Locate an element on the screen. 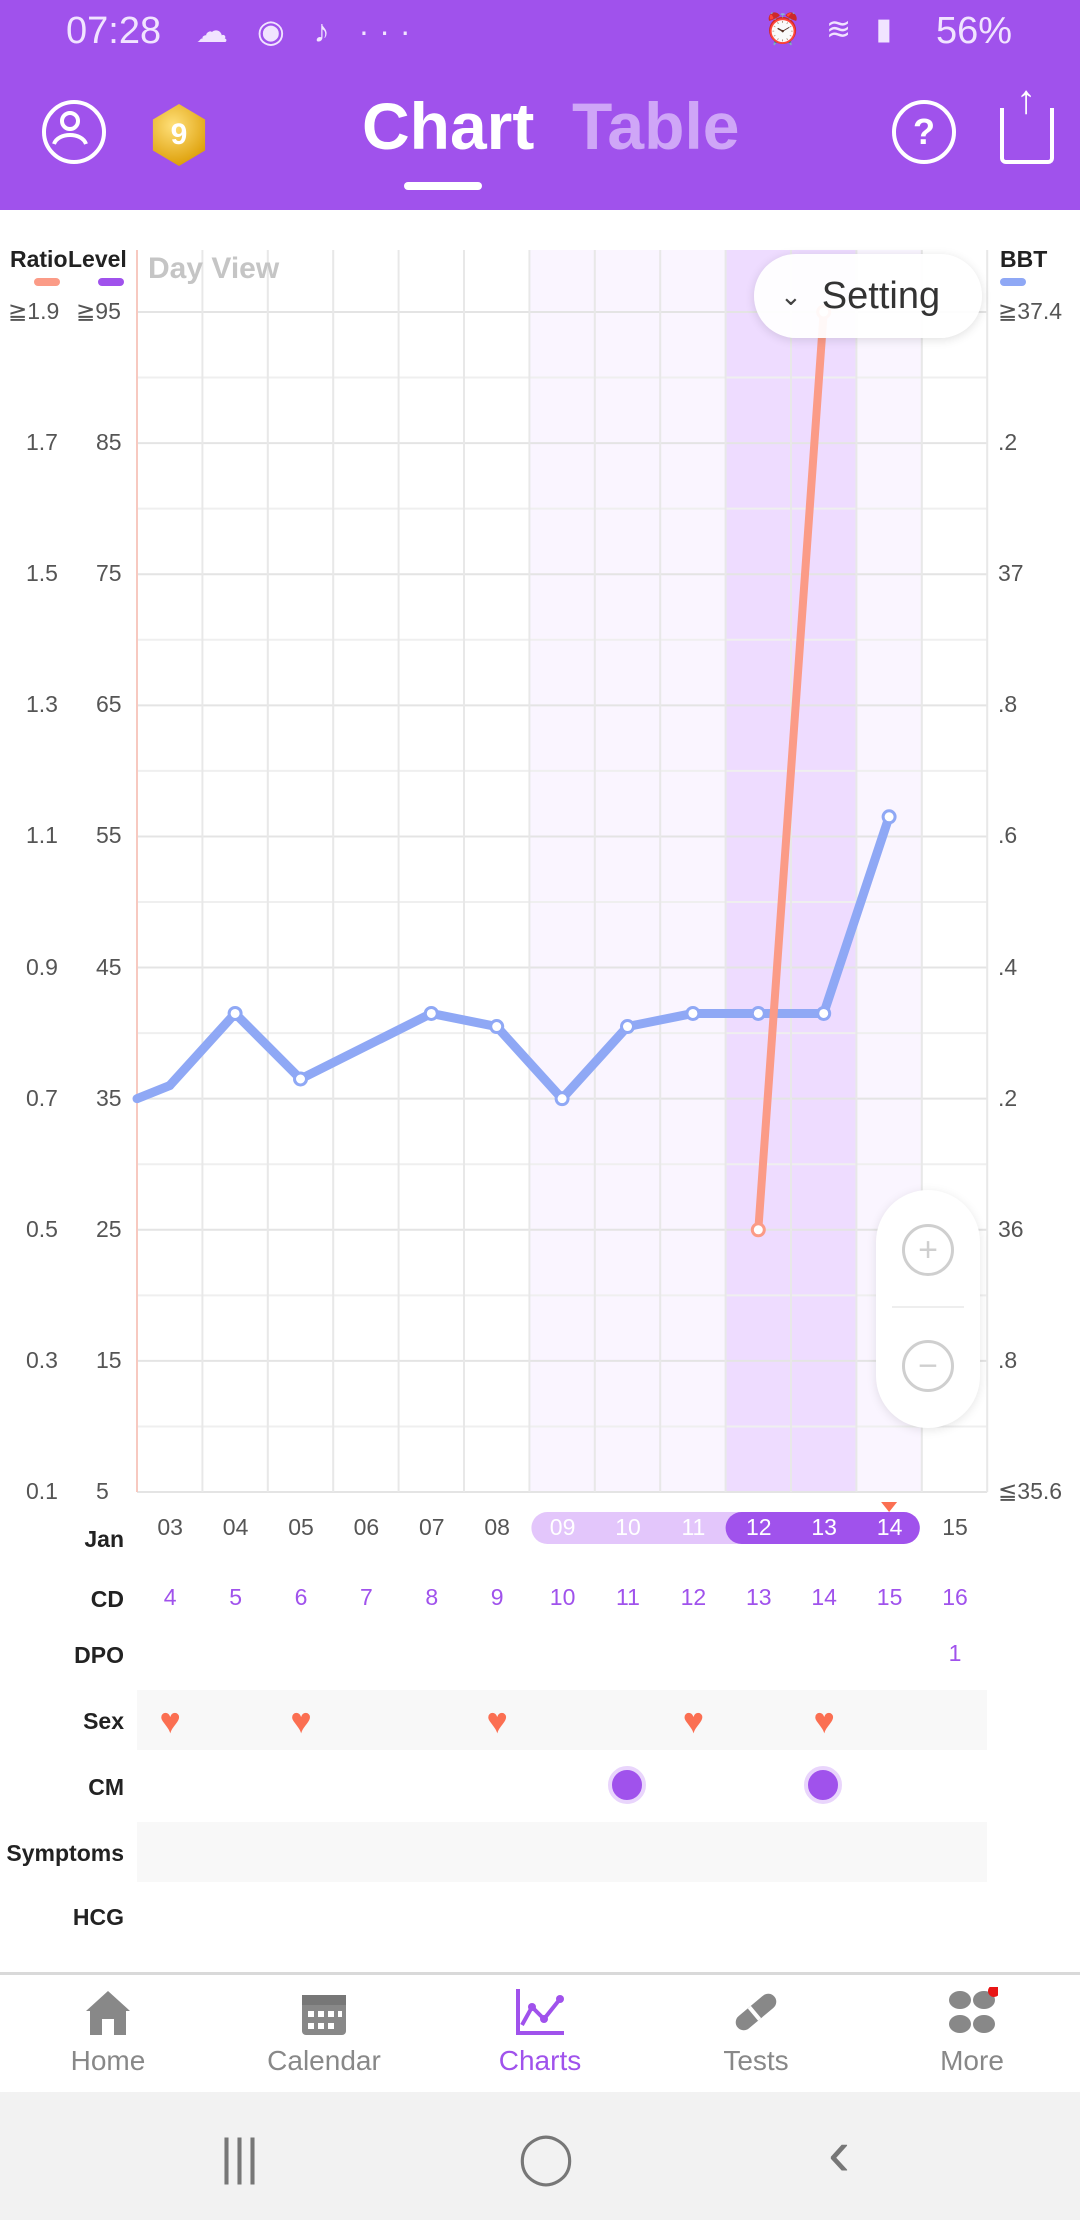 The height and width of the screenshot is (2220, 1080). tab-chart: Chart is located at coordinates (448, 126).